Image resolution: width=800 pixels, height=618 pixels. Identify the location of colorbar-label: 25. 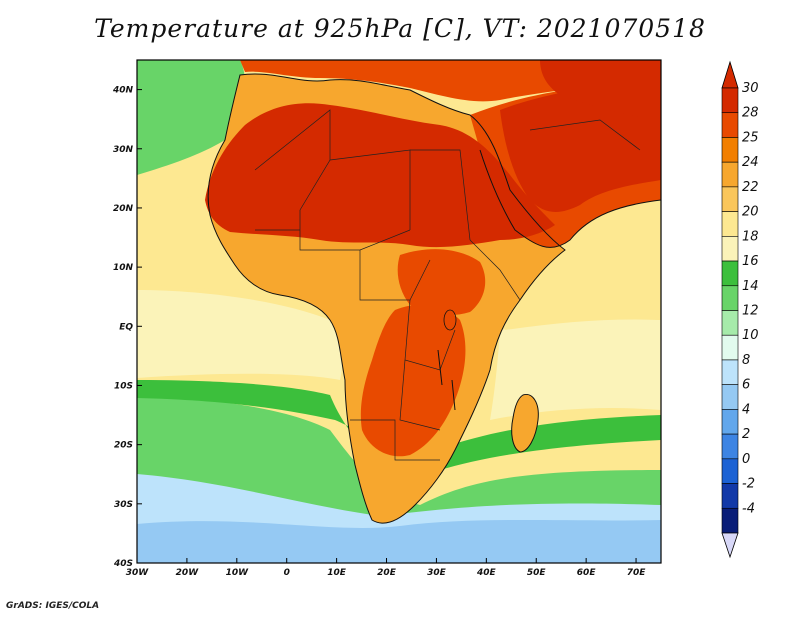
(750, 137).